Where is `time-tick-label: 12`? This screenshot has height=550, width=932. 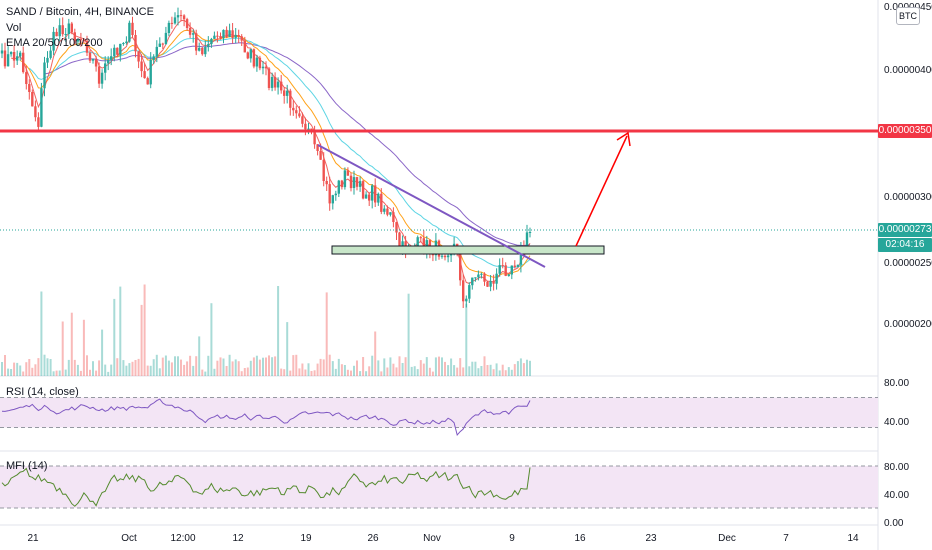
time-tick-label: 12 is located at coordinates (238, 538).